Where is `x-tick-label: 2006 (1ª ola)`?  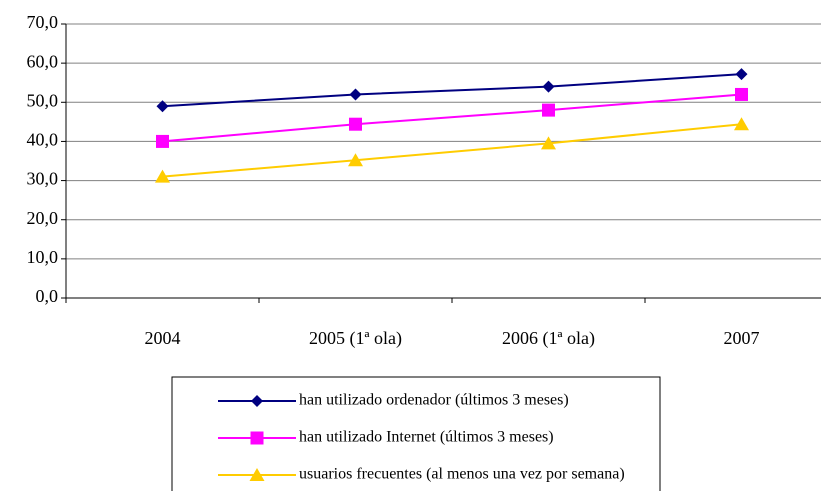 x-tick-label: 2006 (1ª ola) is located at coordinates (548, 338).